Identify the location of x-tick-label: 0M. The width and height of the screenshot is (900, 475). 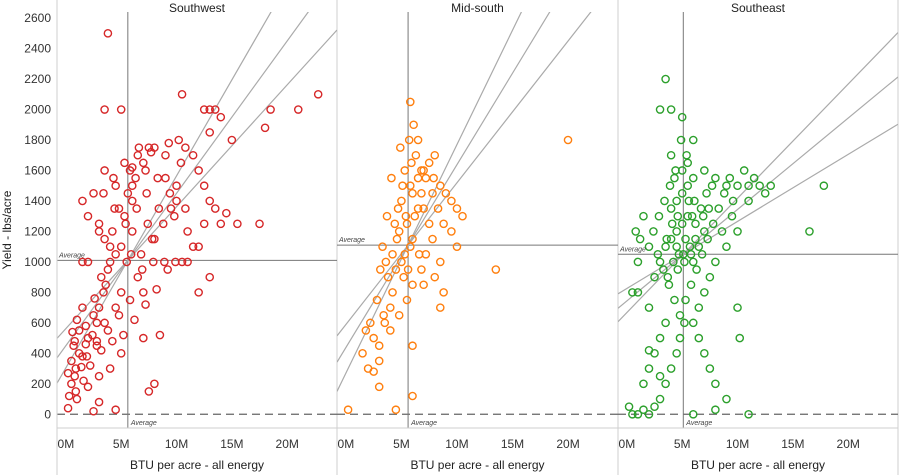
(627, 444).